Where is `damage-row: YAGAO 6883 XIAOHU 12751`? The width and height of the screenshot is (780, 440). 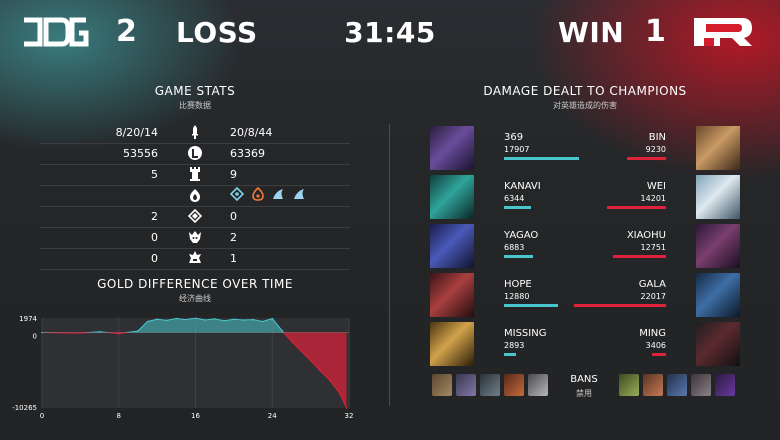
damage-row: YAGAO 6883 XIAOHU 12751 is located at coordinates (585, 246).